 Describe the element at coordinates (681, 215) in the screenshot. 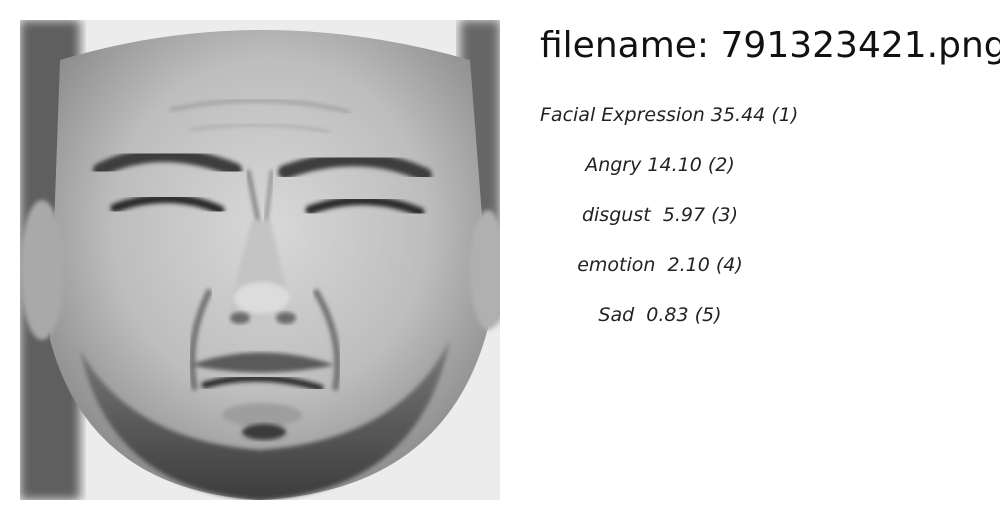

I see `prediction-score: 5.97` at that location.